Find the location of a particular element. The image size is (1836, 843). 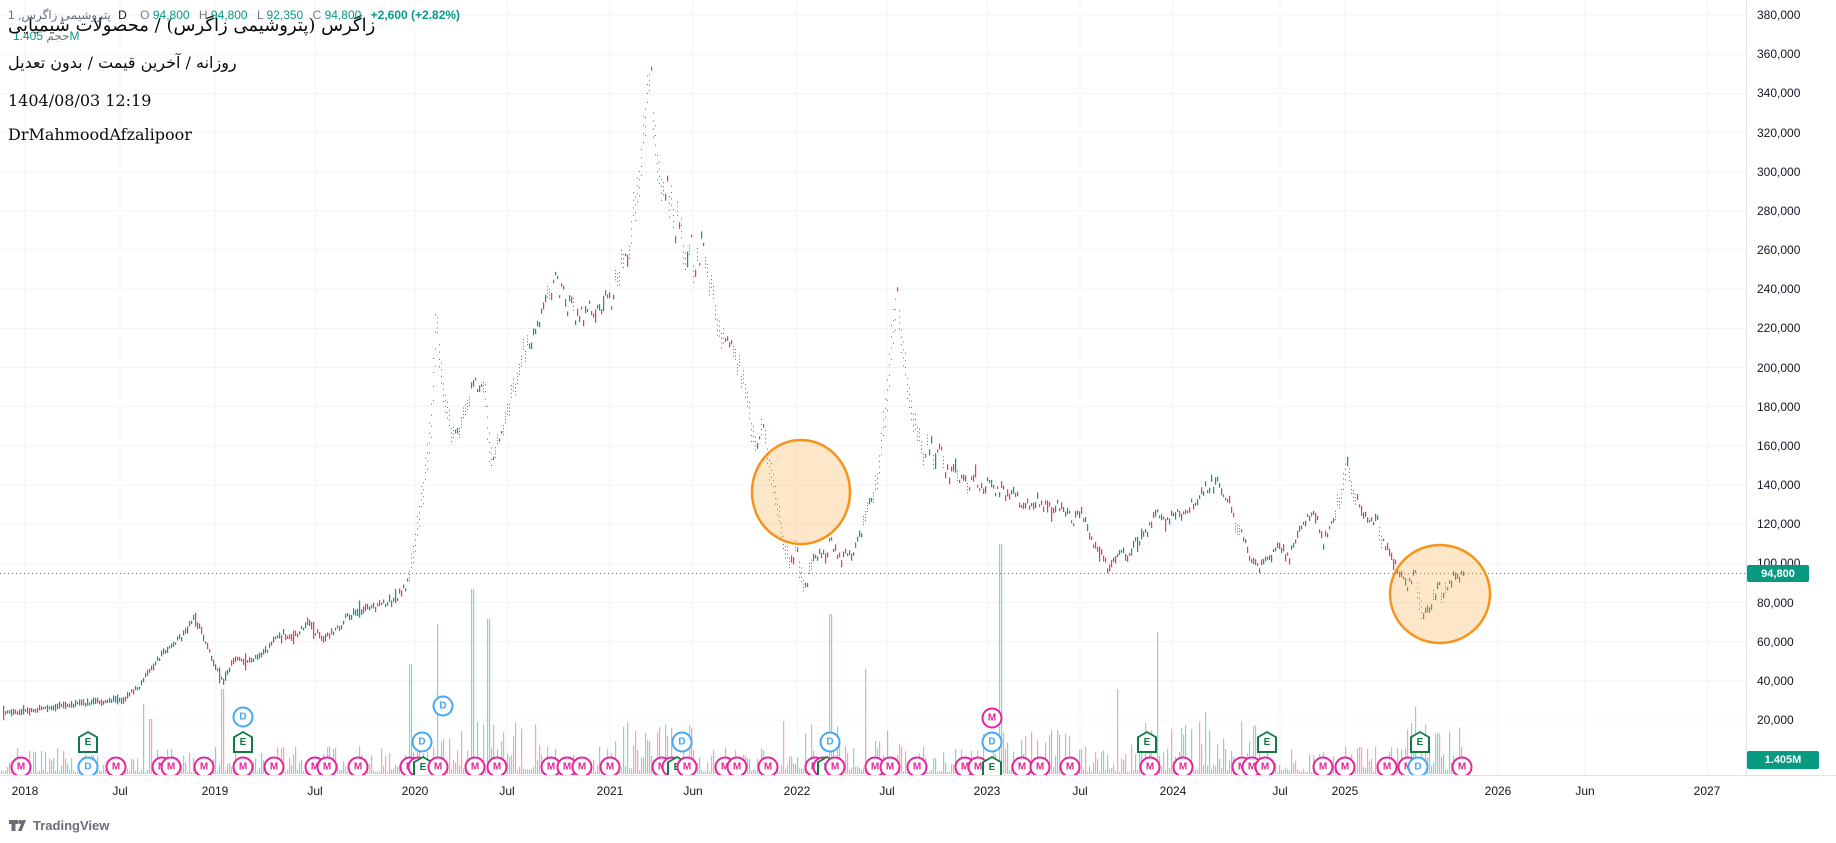

tradingview-attribution: TradingView is located at coordinates (58, 825).